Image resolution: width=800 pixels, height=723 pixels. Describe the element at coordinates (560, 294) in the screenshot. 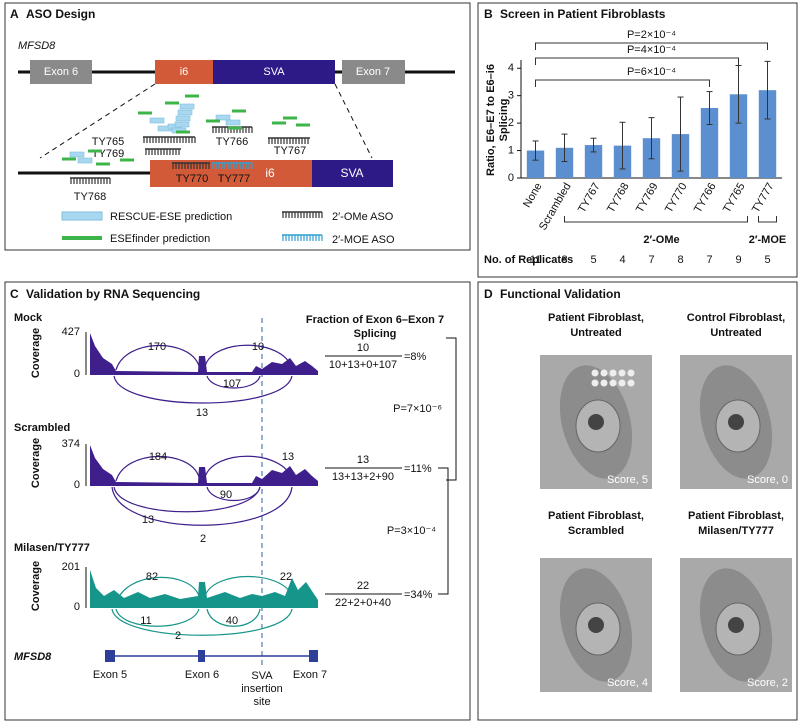

I see `panel-title: Functional Validation` at that location.